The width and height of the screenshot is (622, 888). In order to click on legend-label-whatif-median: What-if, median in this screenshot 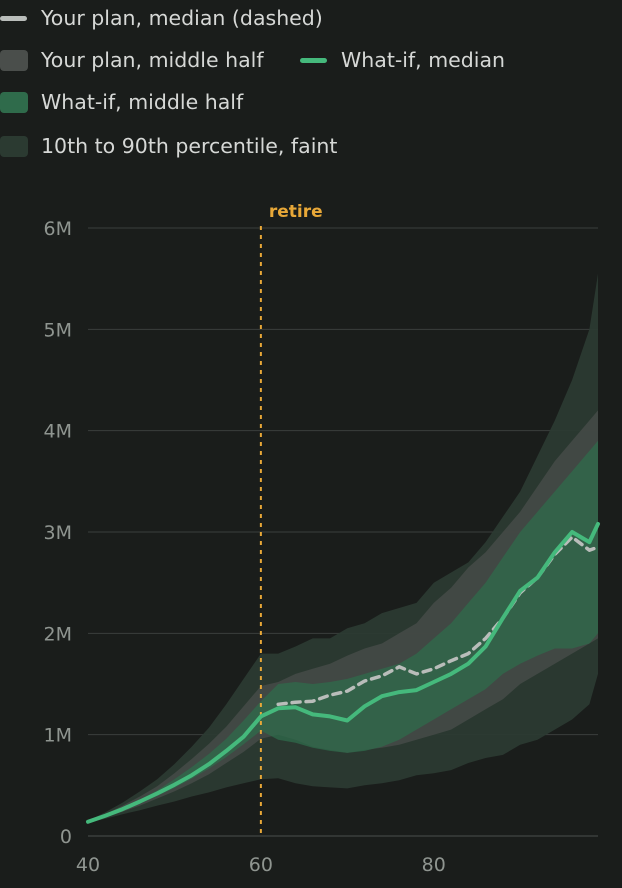, I will do `click(423, 60)`.